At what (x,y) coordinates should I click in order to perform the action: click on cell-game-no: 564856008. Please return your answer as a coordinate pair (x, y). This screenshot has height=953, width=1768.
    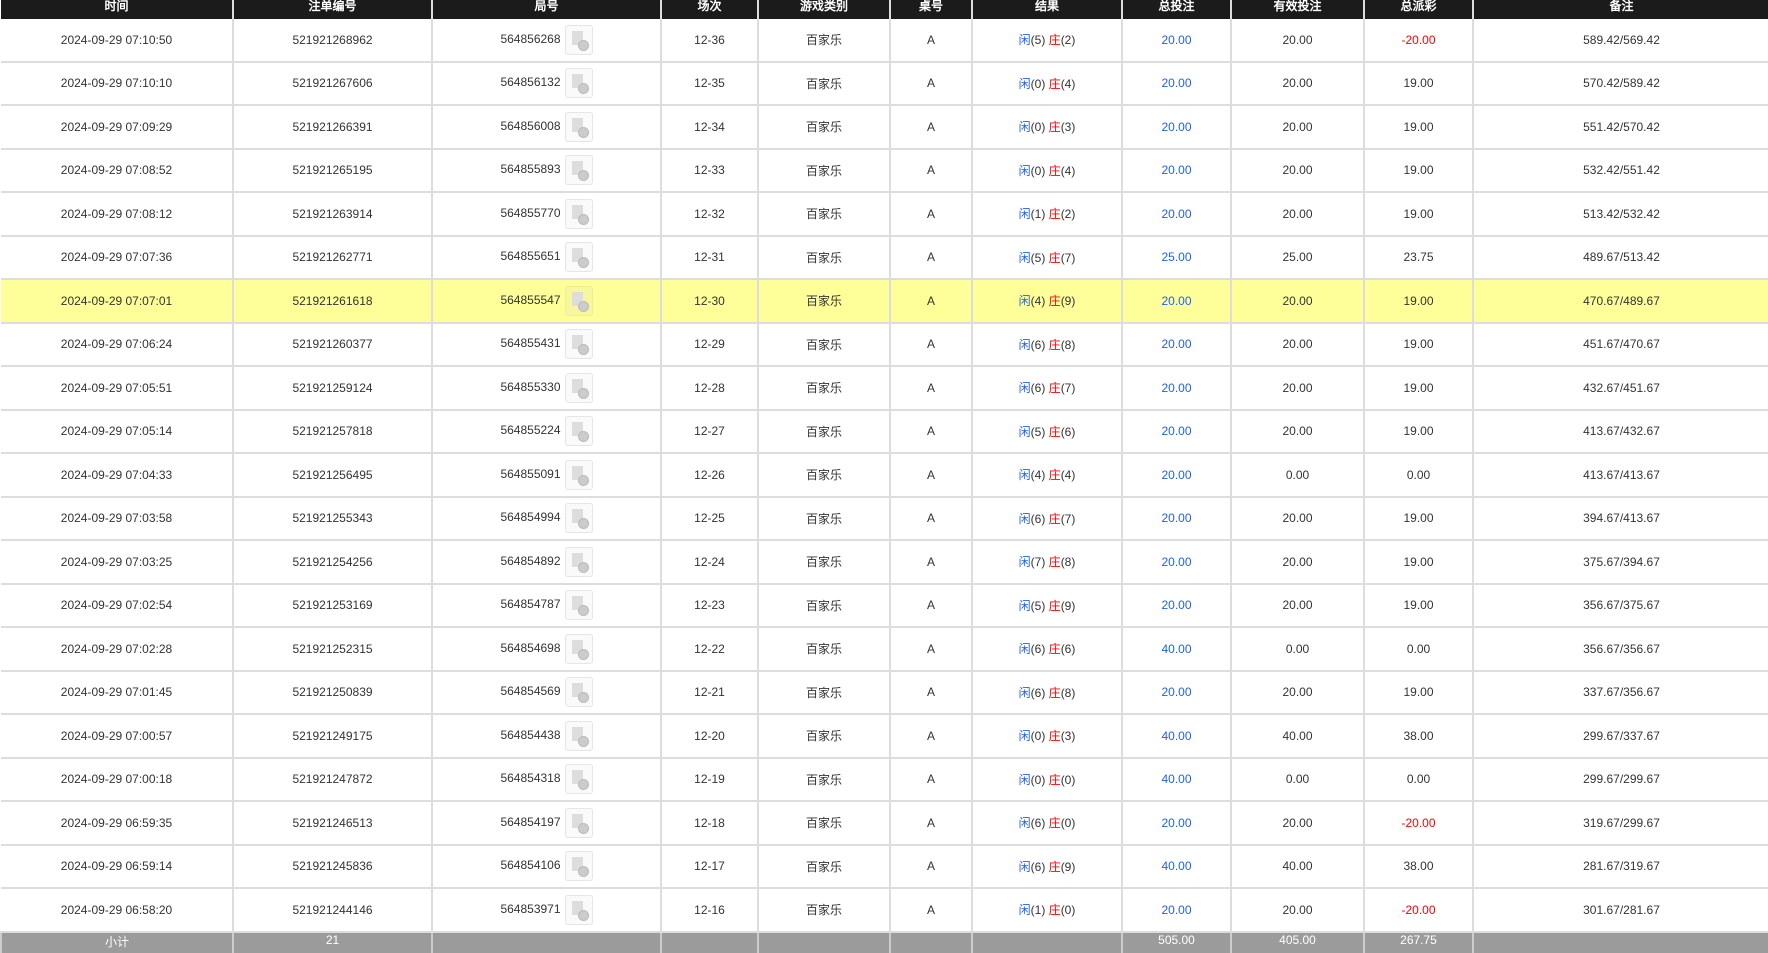
    Looking at the image, I should click on (546, 127).